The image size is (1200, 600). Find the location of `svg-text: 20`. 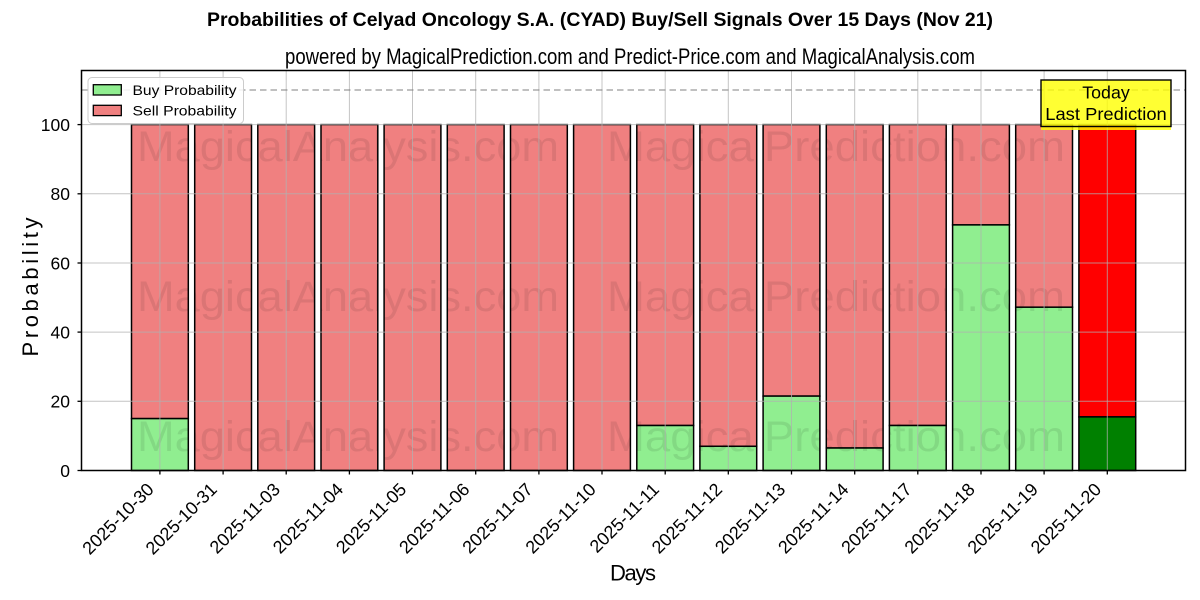

svg-text: 20 is located at coordinates (61, 402).